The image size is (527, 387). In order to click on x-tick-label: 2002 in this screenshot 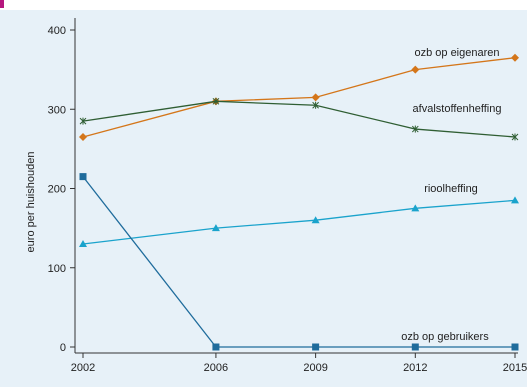, I will do `click(83, 368)`.